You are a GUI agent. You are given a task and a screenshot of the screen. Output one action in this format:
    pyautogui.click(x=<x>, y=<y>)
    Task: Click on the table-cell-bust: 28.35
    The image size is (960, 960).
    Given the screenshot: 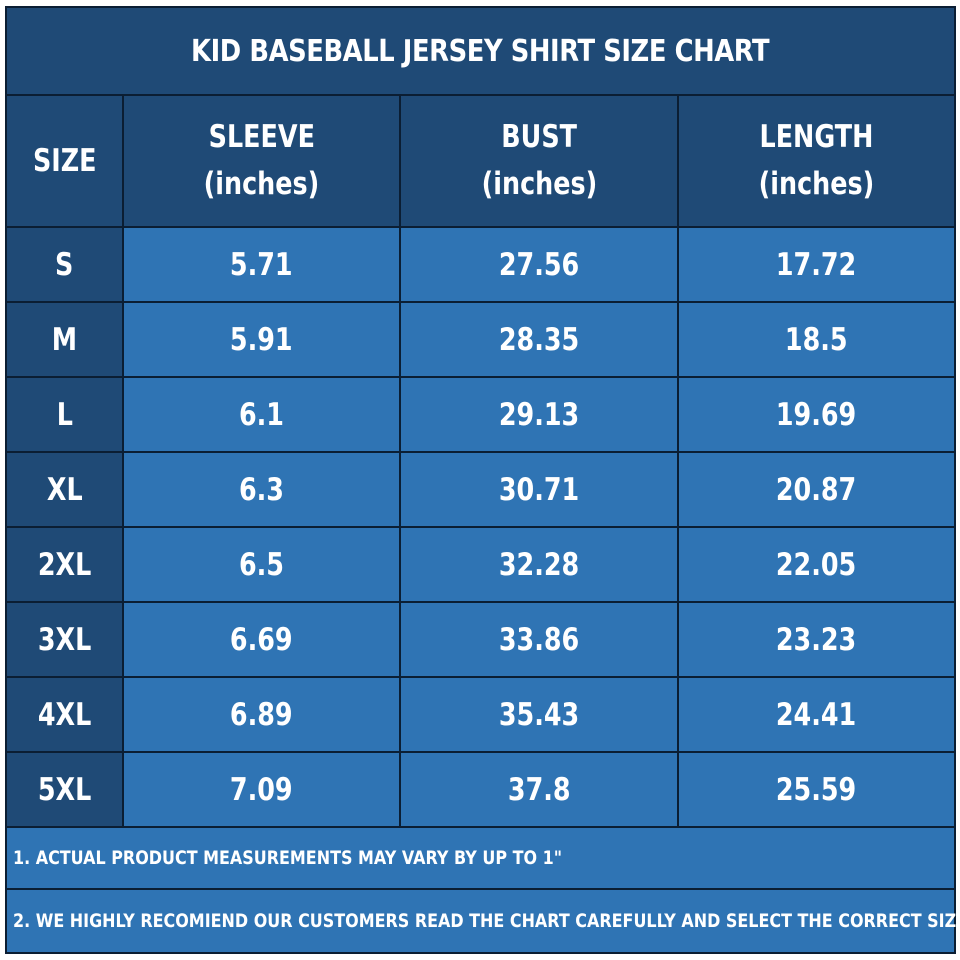 What is the action you would take?
    pyautogui.click(x=539, y=339)
    